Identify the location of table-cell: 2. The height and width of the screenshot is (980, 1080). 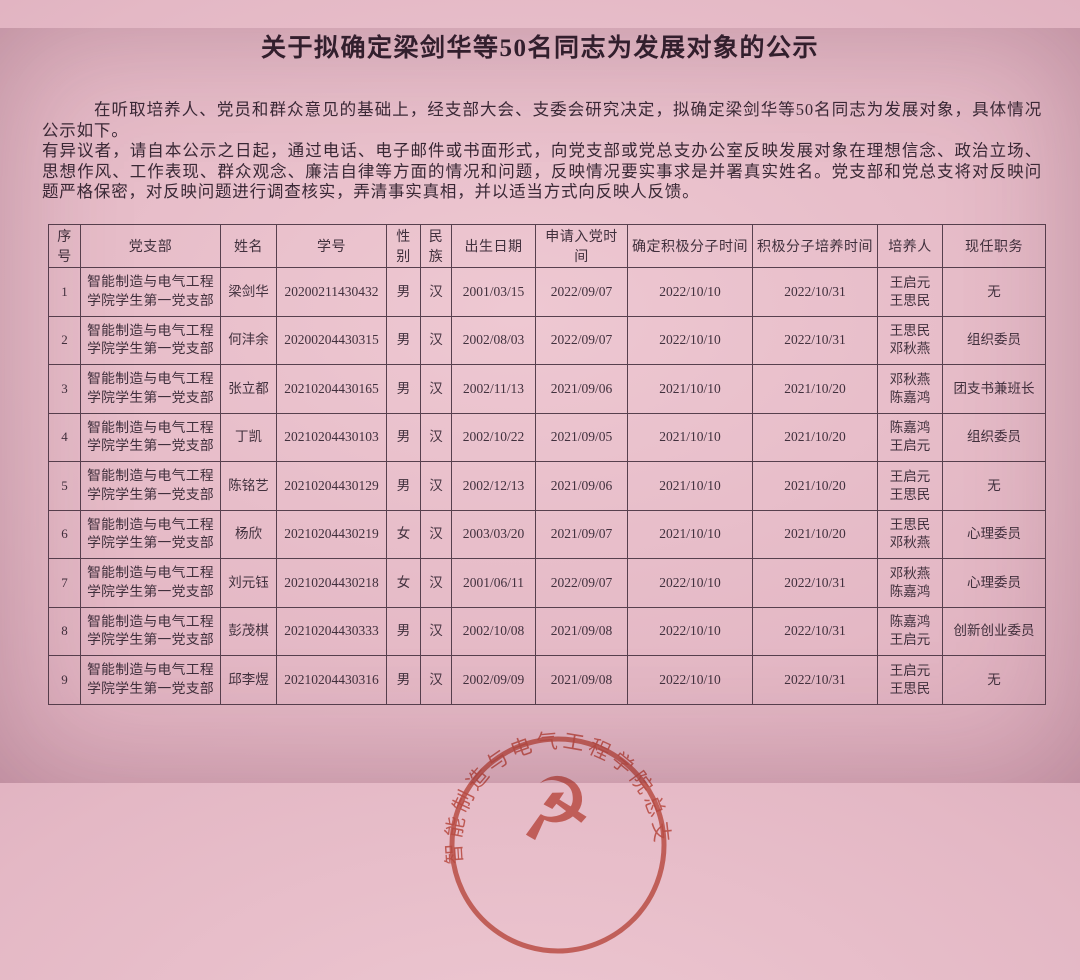
(64, 340).